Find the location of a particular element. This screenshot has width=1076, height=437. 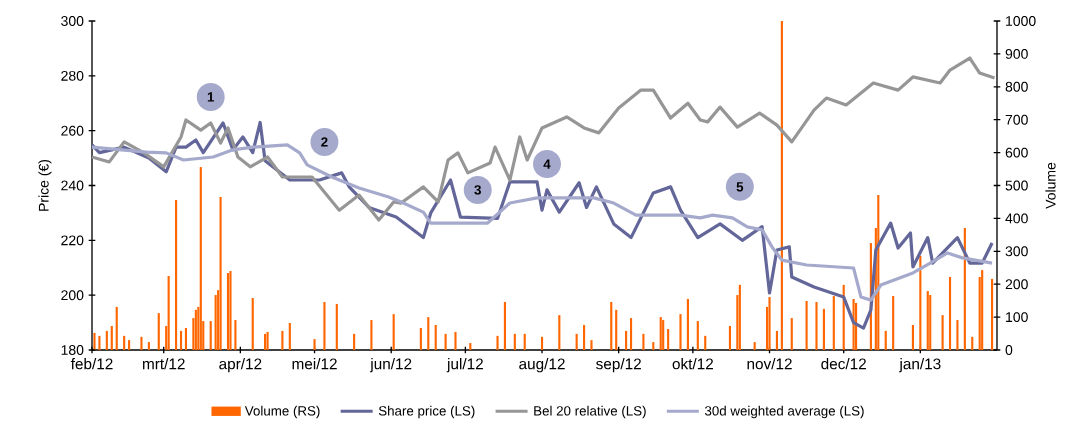

y-tick-label: 280 is located at coordinates (72, 75).